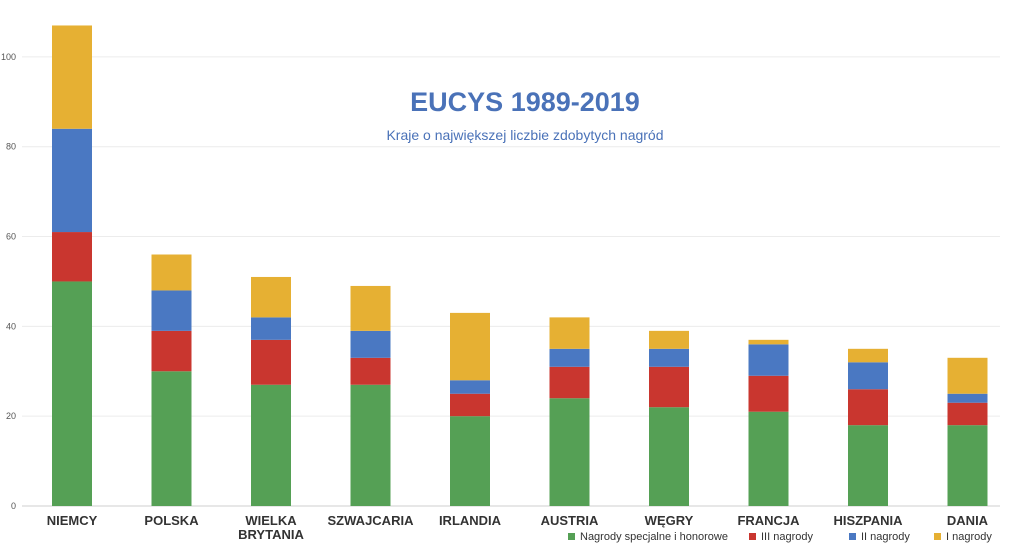  Describe the element at coordinates (885, 537) in the screenshot. I see `legend-label: II nagrody` at that location.